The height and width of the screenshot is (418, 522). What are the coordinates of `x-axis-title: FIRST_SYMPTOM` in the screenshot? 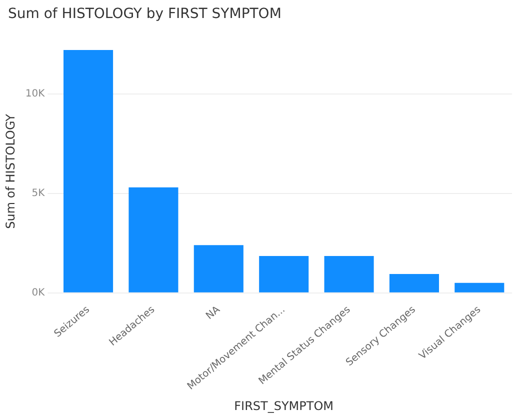 It's located at (284, 405).